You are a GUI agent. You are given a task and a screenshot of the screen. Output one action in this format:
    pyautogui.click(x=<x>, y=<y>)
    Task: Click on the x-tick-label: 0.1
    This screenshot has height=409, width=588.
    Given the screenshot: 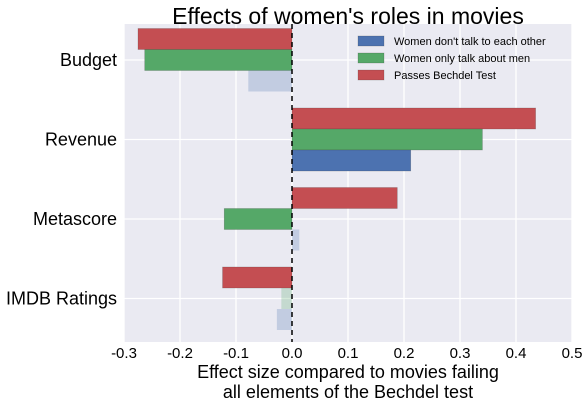 What is the action you would take?
    pyautogui.click(x=348, y=353)
    